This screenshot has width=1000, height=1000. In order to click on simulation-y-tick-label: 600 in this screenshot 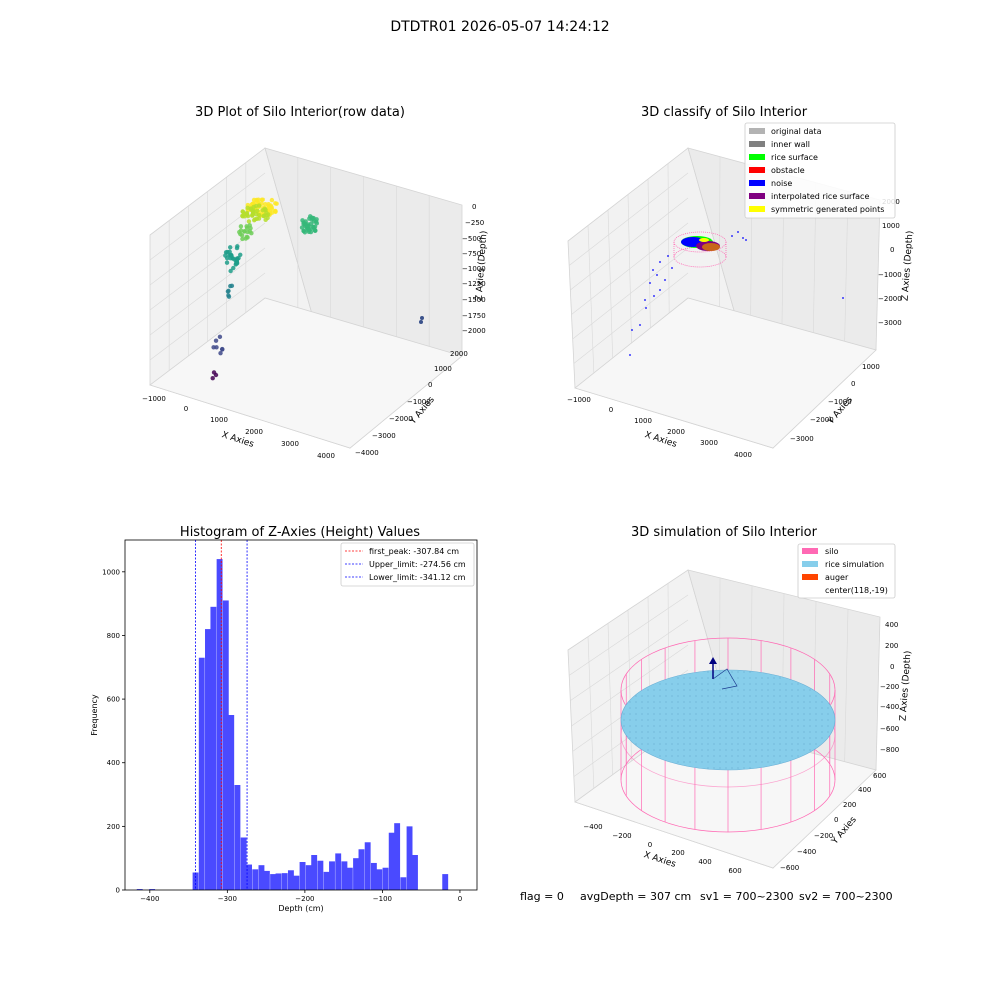, I will do `click(879, 776)`.